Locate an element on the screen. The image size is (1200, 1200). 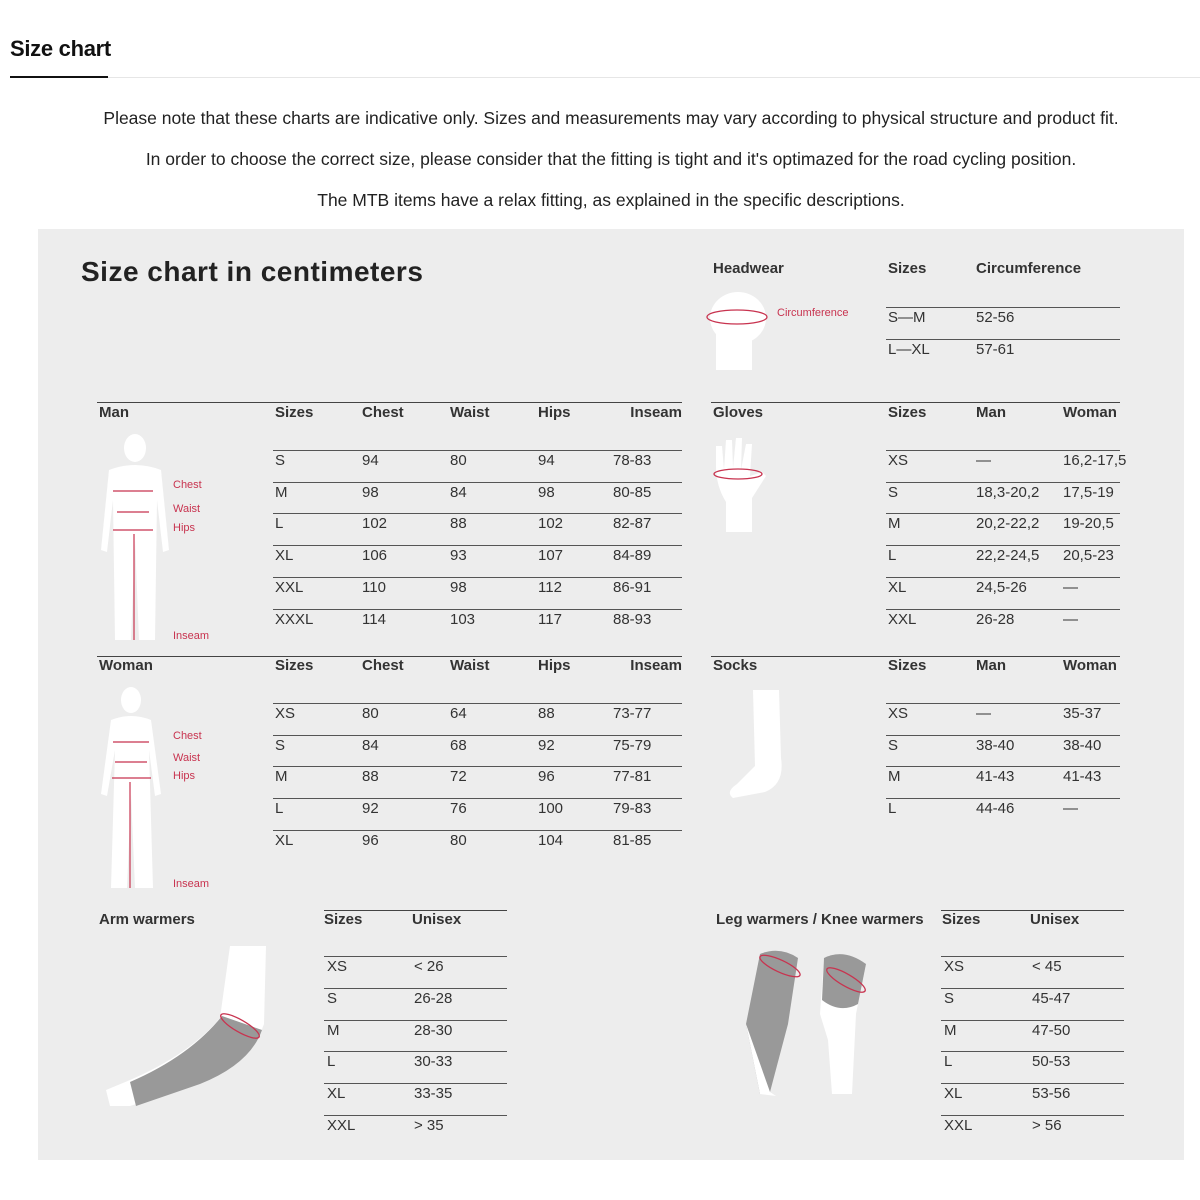
gloves-cell: 16,2-17,5 is located at coordinates (1095, 460).